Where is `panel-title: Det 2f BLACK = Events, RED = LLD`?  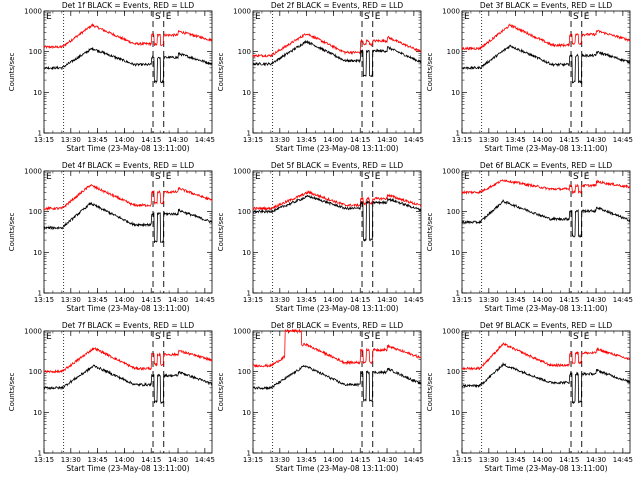 panel-title: Det 2f BLACK = Events, RED = LLD is located at coordinates (337, 5).